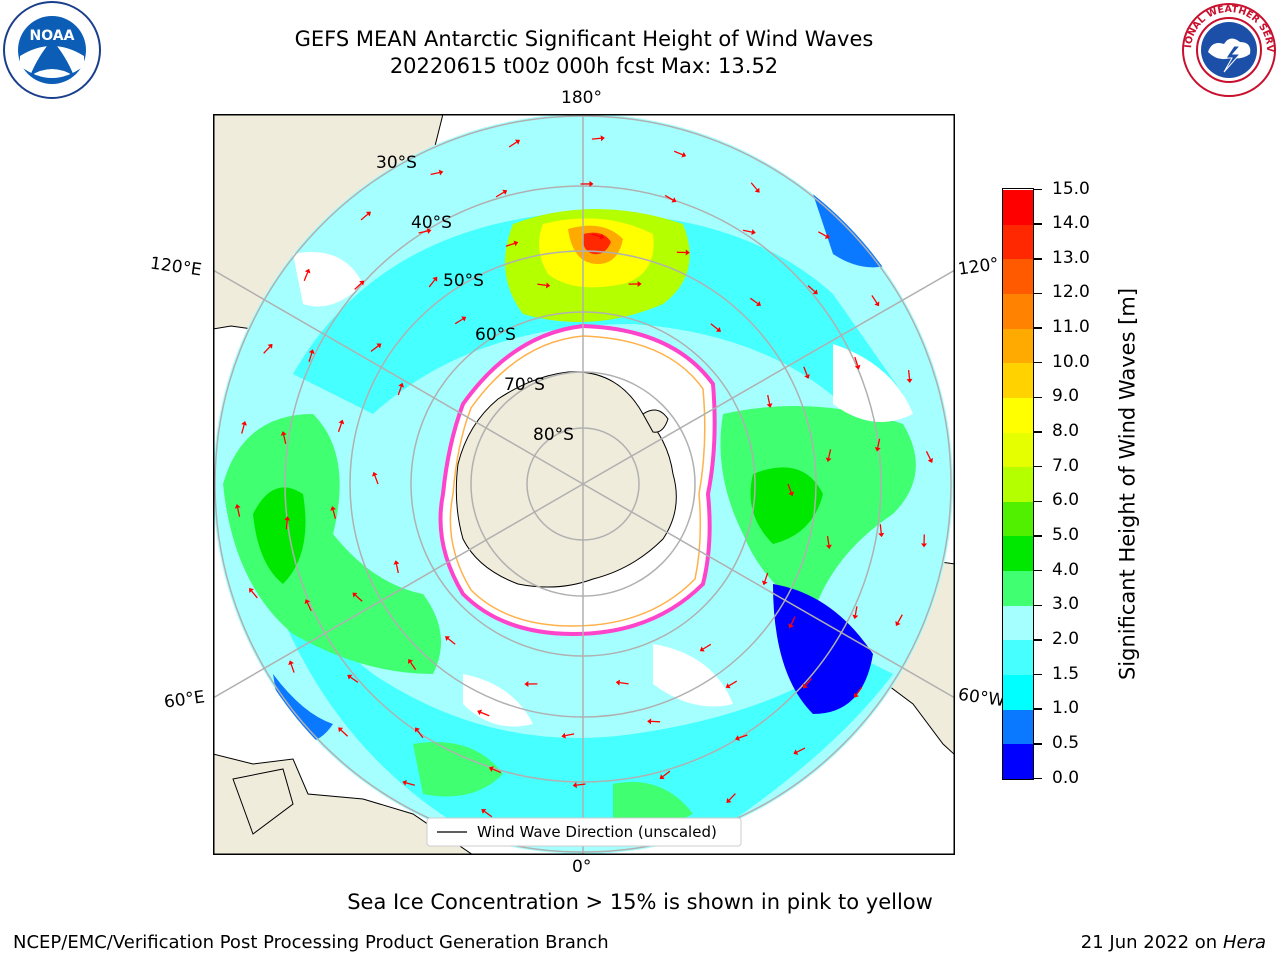 The width and height of the screenshot is (1280, 960). Describe the element at coordinates (1227, 52) in the screenshot. I see `nws-logo: NATIONAL WEATHER SERVICE` at that location.